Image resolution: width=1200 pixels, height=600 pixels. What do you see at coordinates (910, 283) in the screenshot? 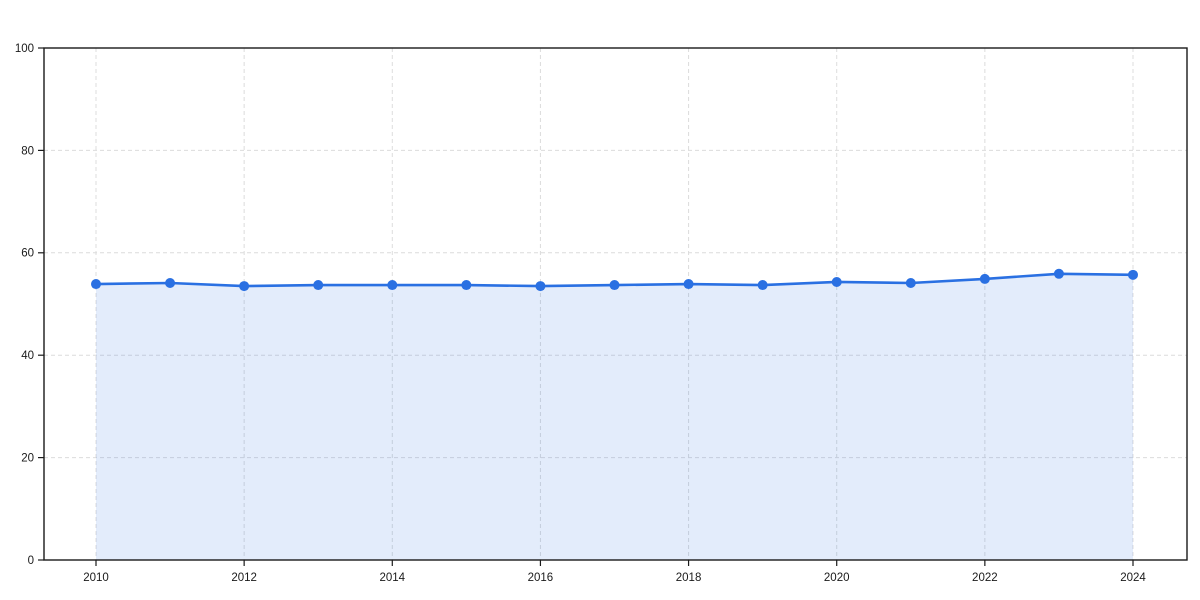
I see `data-point-2021` at bounding box center [910, 283].